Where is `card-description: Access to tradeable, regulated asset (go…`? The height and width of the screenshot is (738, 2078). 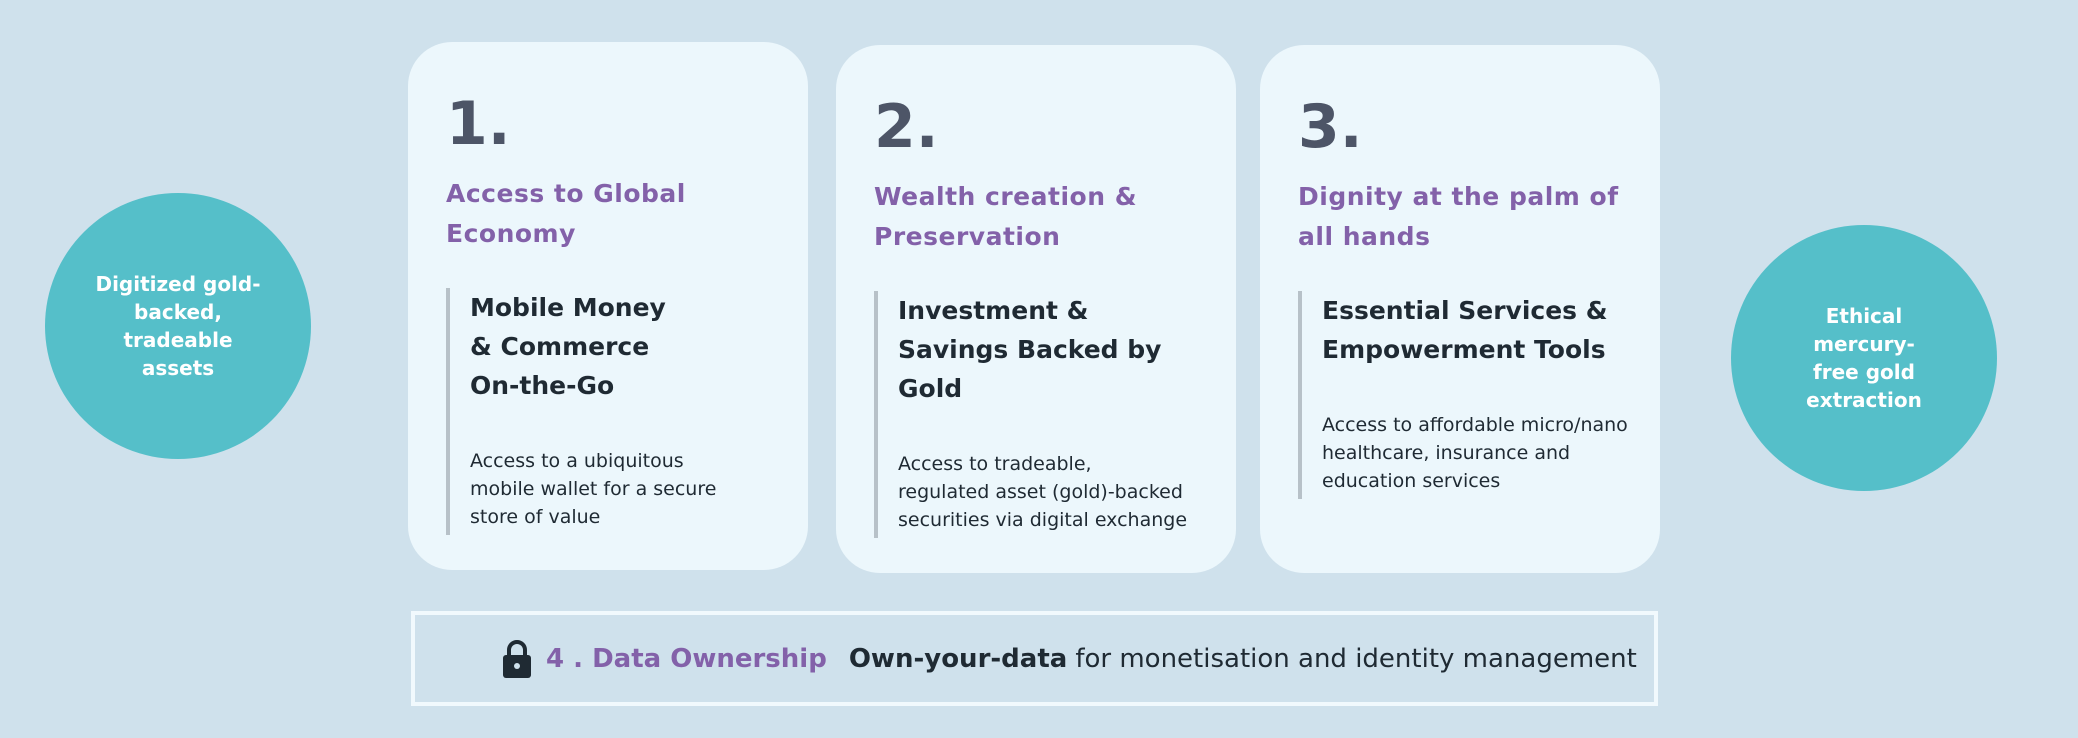
card-description: Access to tradeable, regulated asset (go… is located at coordinates (1043, 492).